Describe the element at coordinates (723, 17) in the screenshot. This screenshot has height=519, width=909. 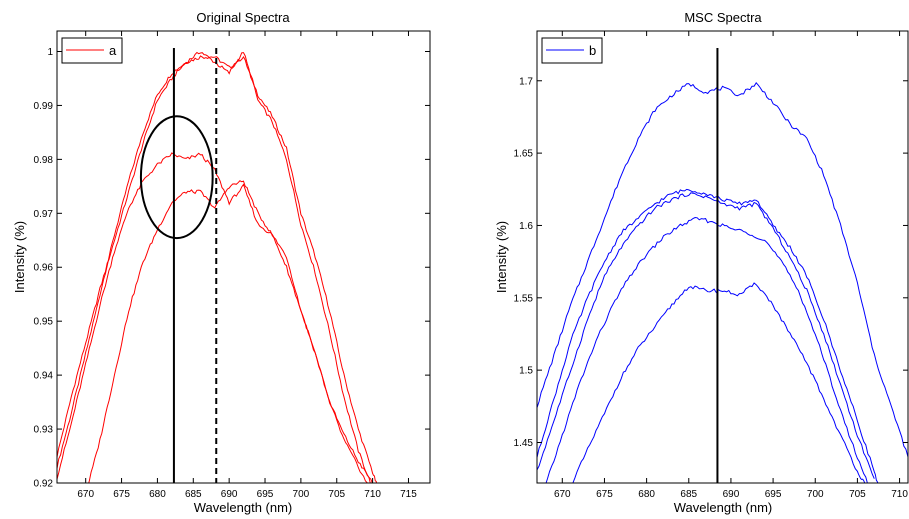
I see `chart-title-msc: MSC Spectra` at that location.